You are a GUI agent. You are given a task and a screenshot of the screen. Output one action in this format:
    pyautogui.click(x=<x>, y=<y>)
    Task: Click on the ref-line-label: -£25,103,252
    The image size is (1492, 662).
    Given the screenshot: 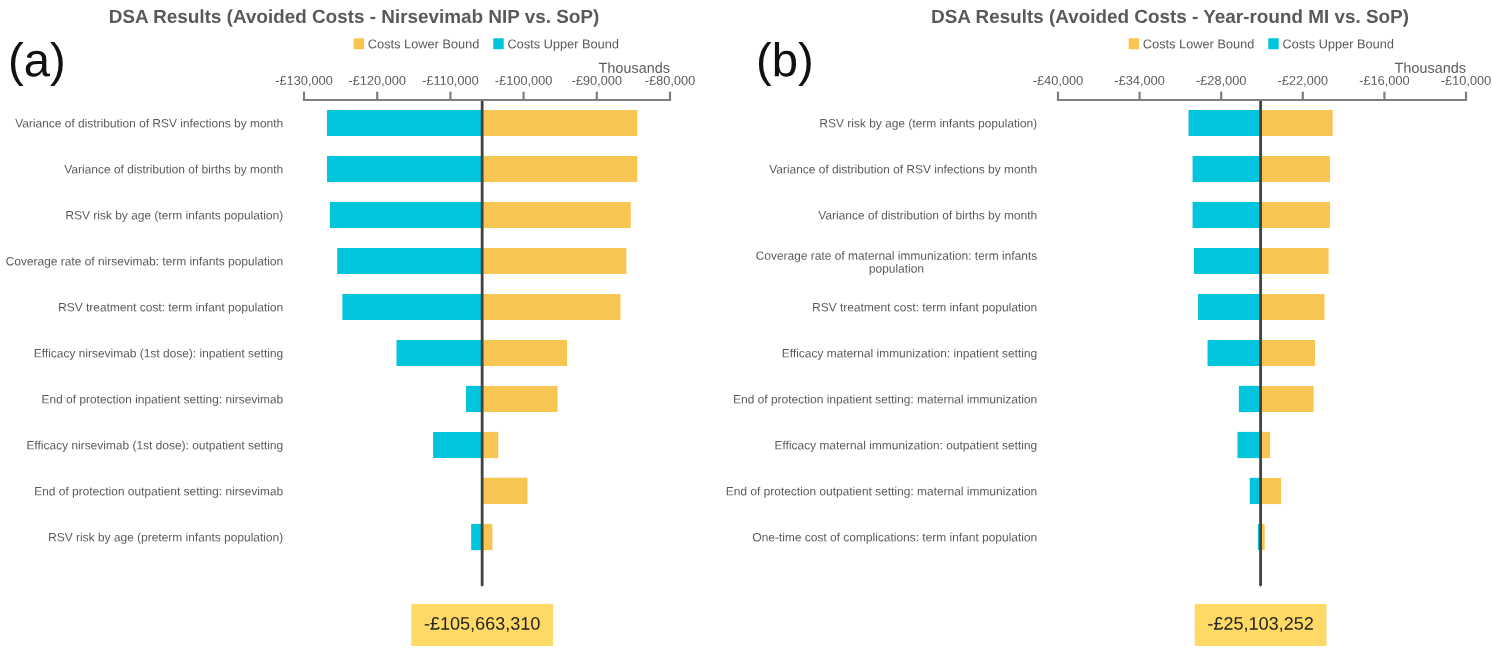 What is the action you would take?
    pyautogui.click(x=1260, y=624)
    